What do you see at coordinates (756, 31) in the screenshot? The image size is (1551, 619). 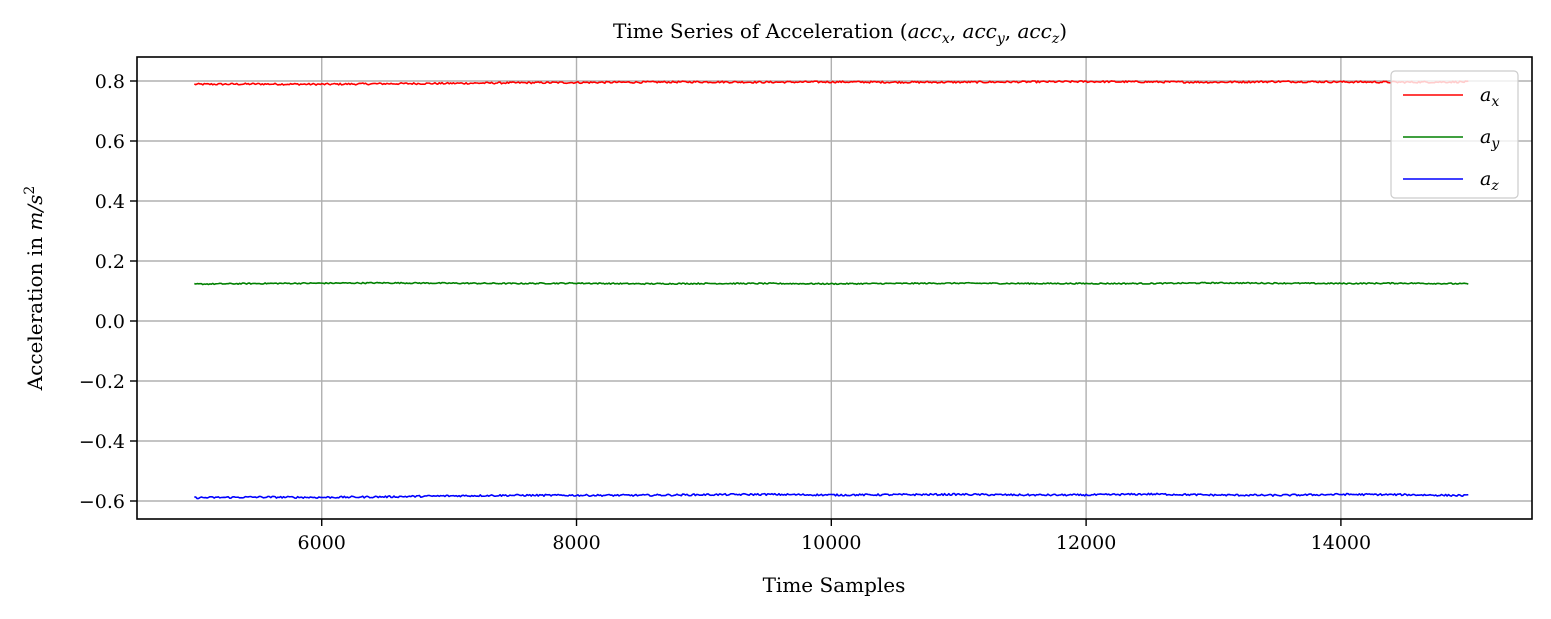 I see `chart-title-prefix: Time Series of Acceleration` at bounding box center [756, 31].